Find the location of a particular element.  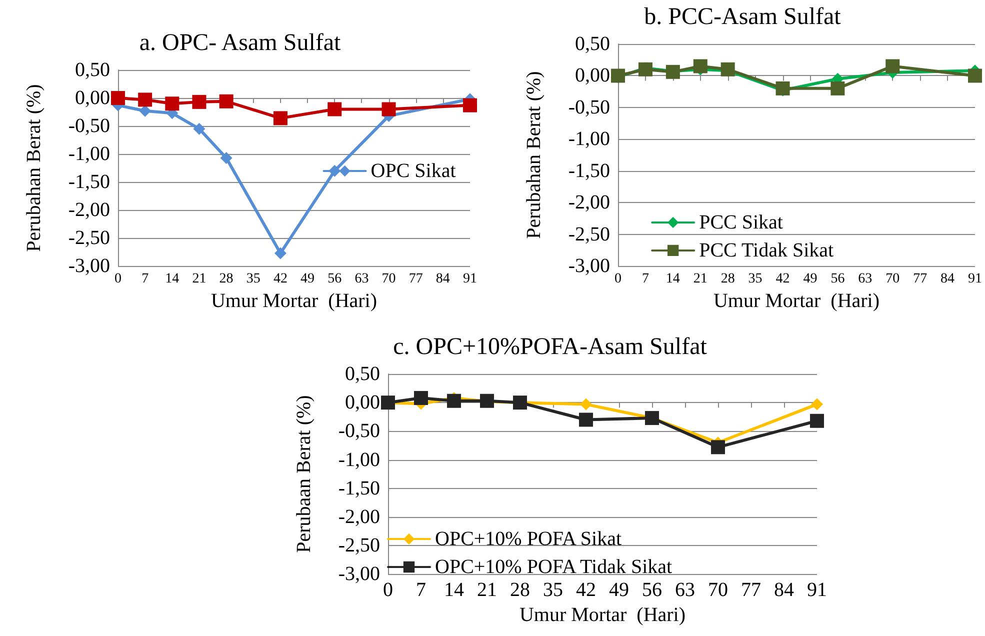

chart-title: a. OPC- Asam Sulfat is located at coordinates (240, 43).